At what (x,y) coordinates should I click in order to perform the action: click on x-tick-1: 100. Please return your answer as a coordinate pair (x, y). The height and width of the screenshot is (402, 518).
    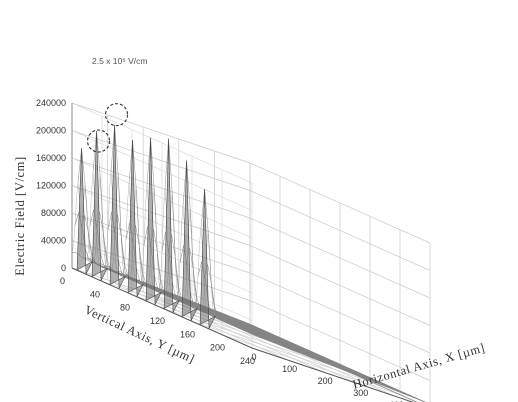
    Looking at the image, I should click on (289, 369).